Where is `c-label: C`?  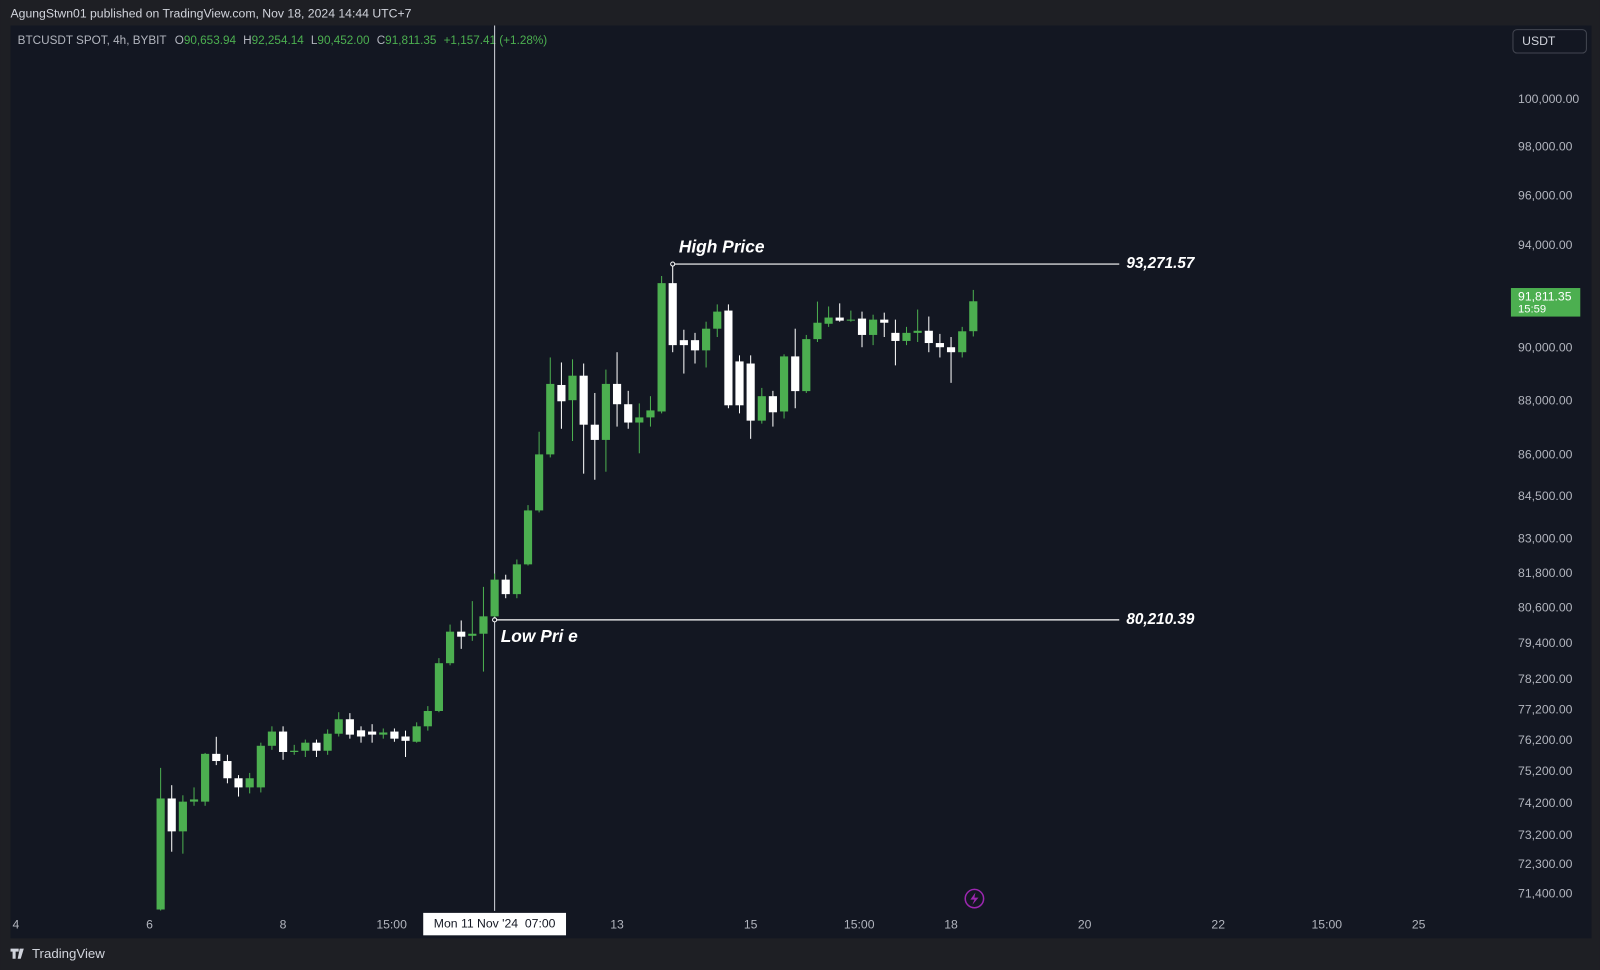 c-label: C is located at coordinates (381, 40).